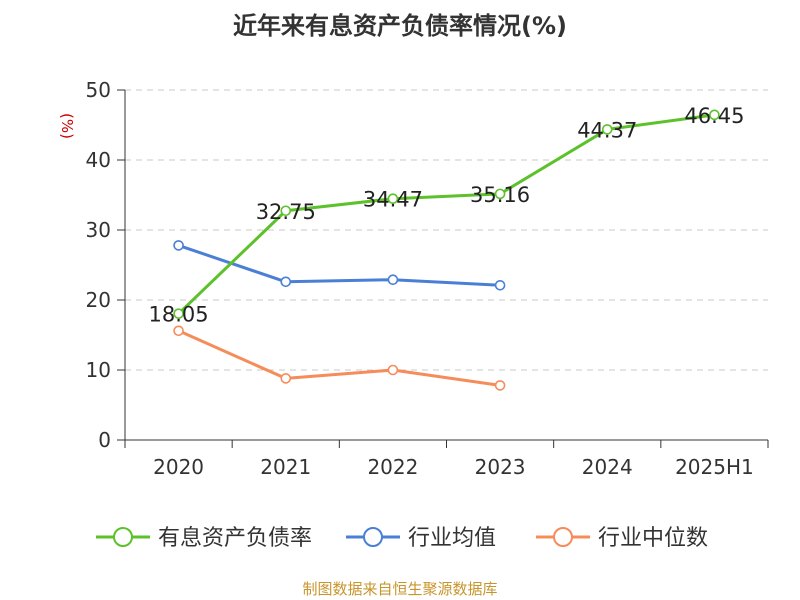 The image size is (800, 600). Describe the element at coordinates (400, 26) in the screenshot. I see `chart-title: 近年来有息资产负债率情况(%)` at that location.